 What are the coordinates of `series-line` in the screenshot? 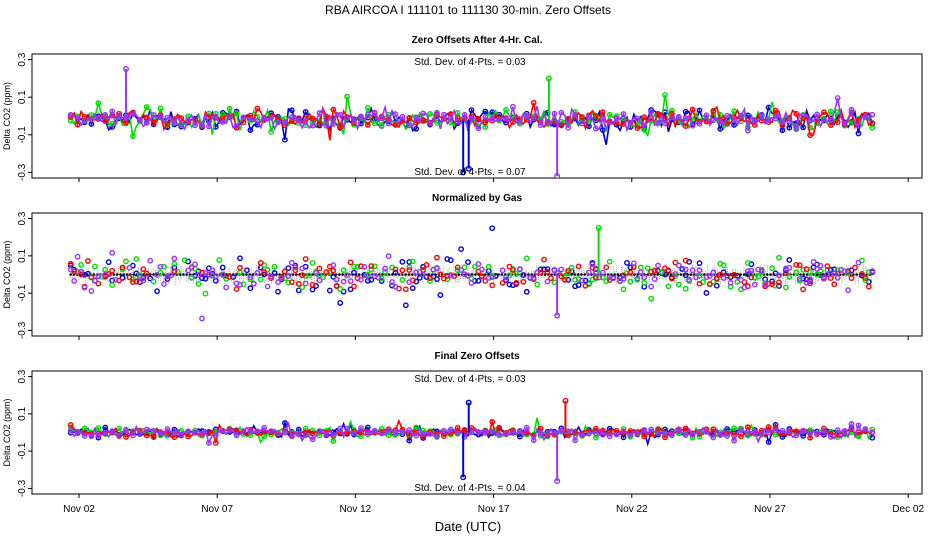 It's located at (471, 115).